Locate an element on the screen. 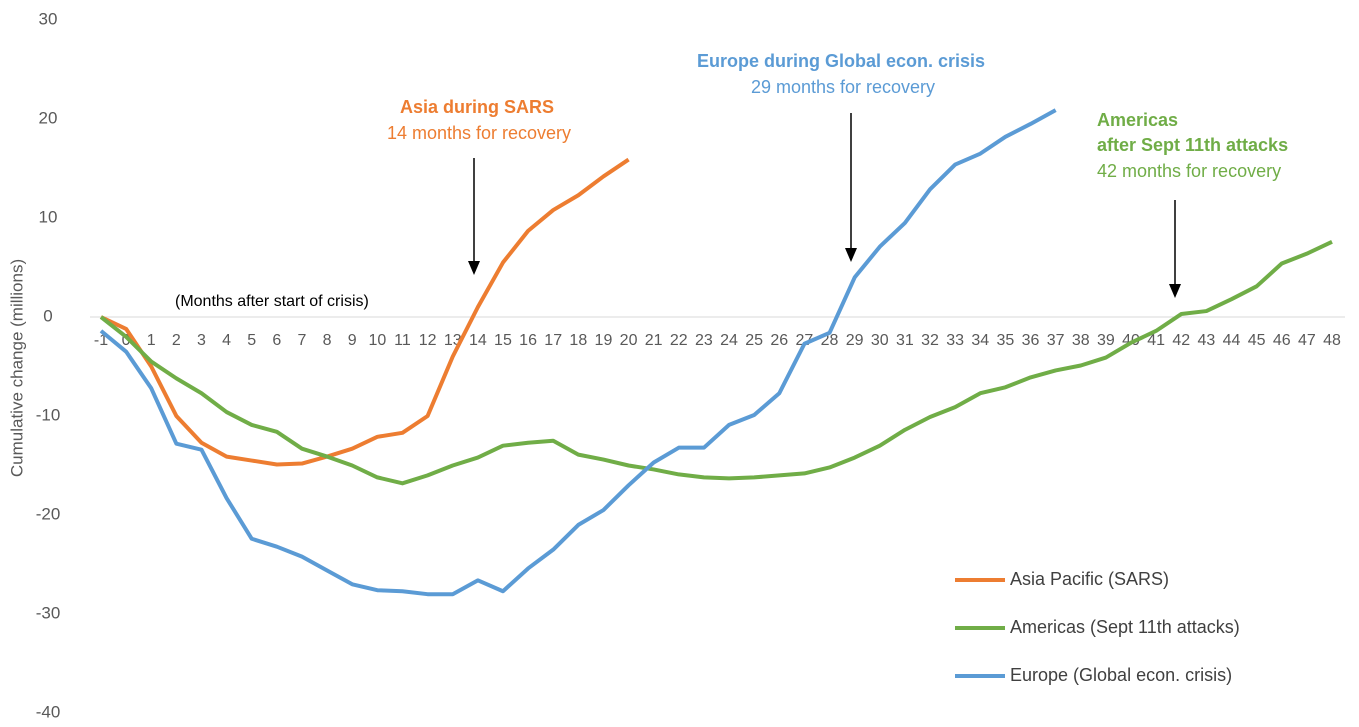  x-tick-label: 29 is located at coordinates (855, 340).